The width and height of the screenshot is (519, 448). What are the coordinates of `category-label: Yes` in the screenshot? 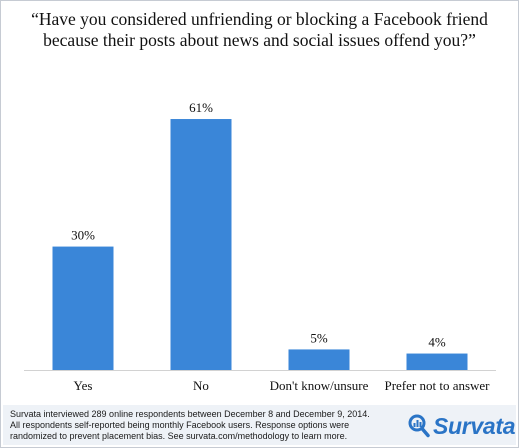 It's located at (83, 385).